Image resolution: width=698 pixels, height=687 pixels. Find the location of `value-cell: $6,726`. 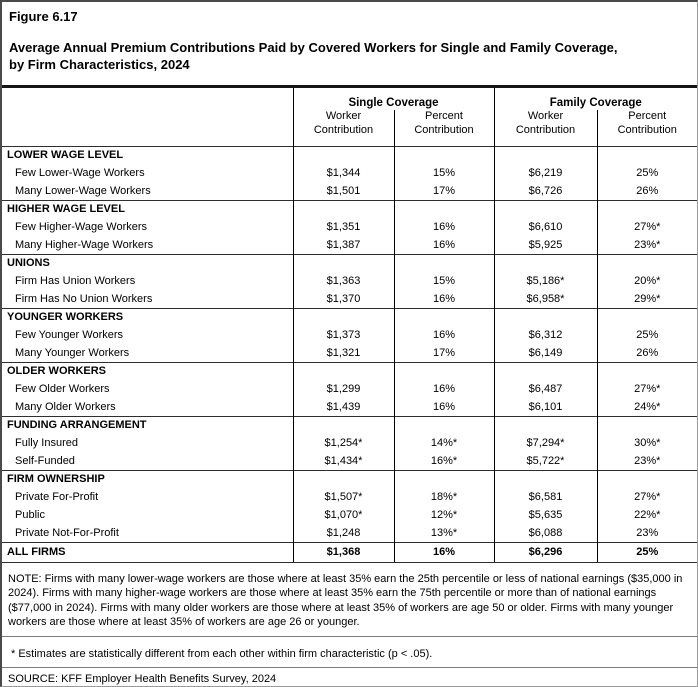

value-cell: $6,726 is located at coordinates (545, 191).